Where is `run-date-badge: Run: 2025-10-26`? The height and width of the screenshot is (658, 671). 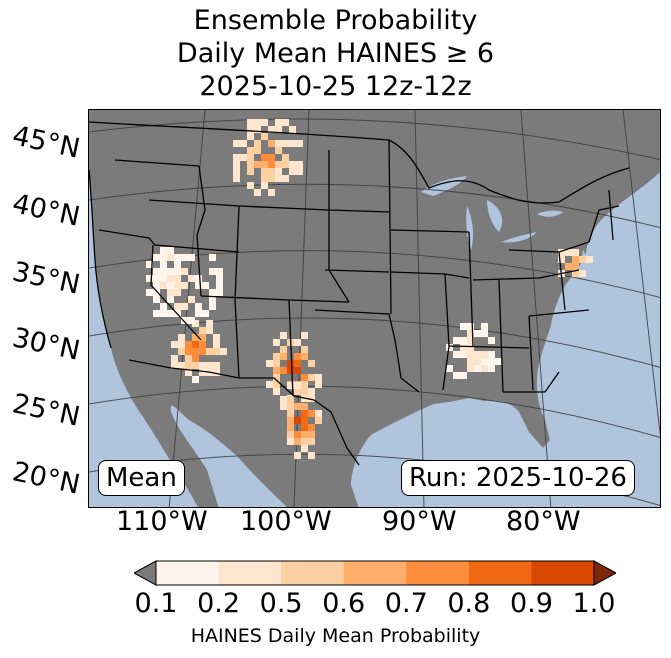
run-date-badge: Run: 2025-10-26 is located at coordinates (518, 478).